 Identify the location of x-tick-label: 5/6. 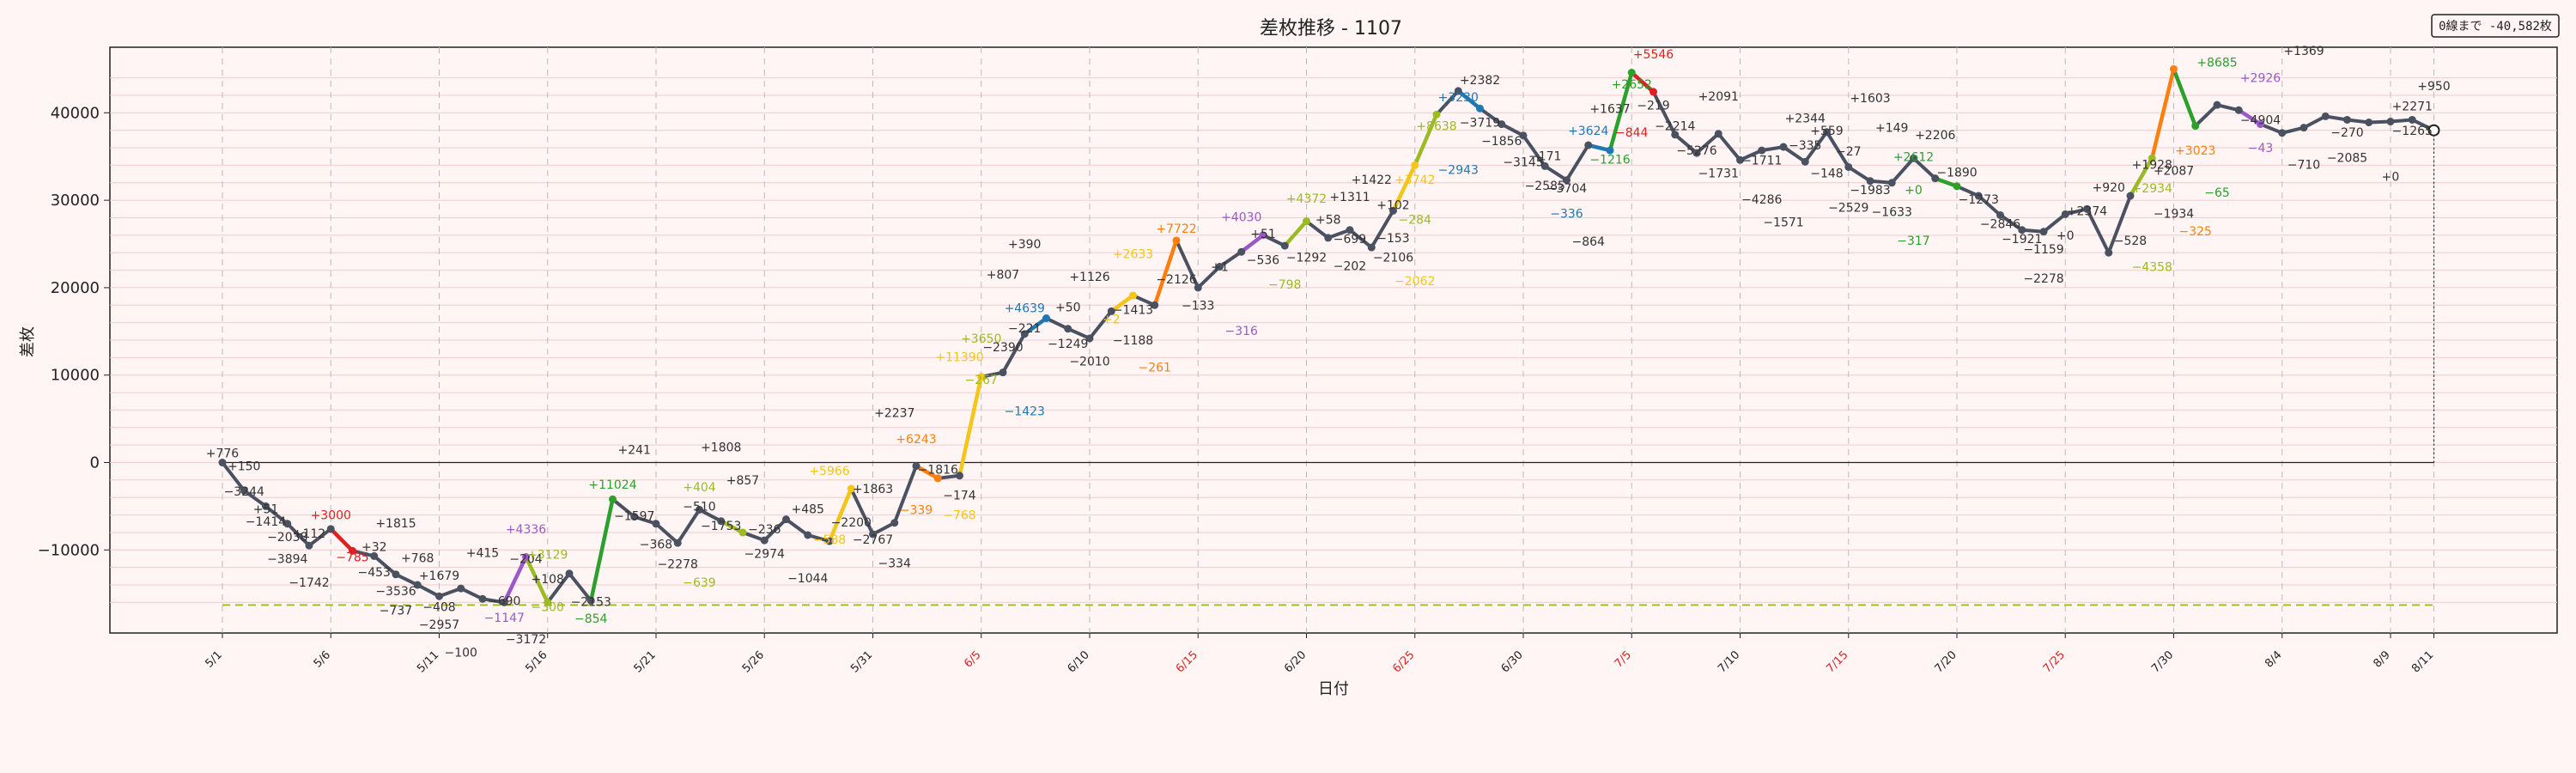
(323, 659).